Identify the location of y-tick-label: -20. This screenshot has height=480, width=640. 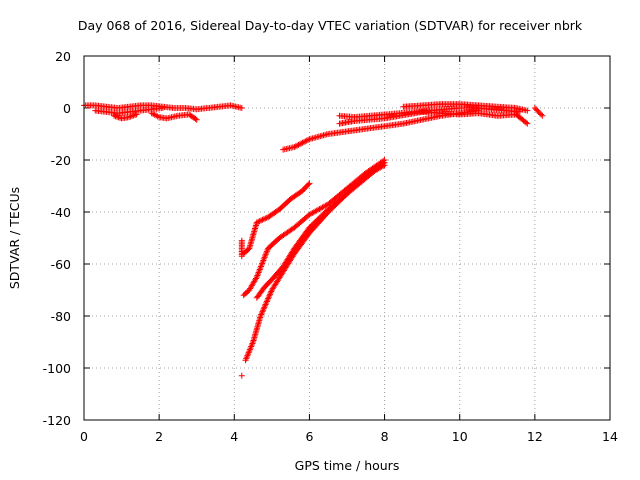
(61, 160).